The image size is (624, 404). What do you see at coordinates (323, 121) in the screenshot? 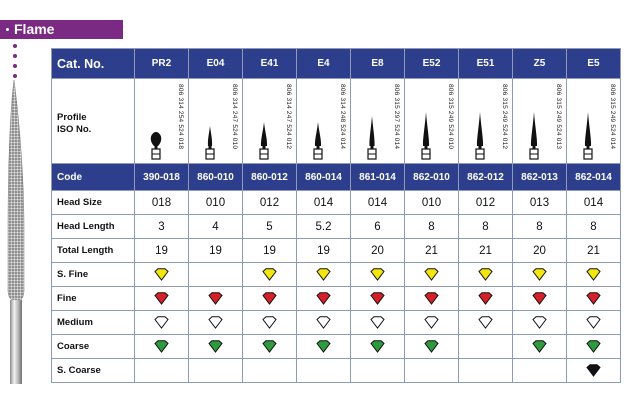
I see `profile-cell: 806 314 248 524 014` at bounding box center [323, 121].